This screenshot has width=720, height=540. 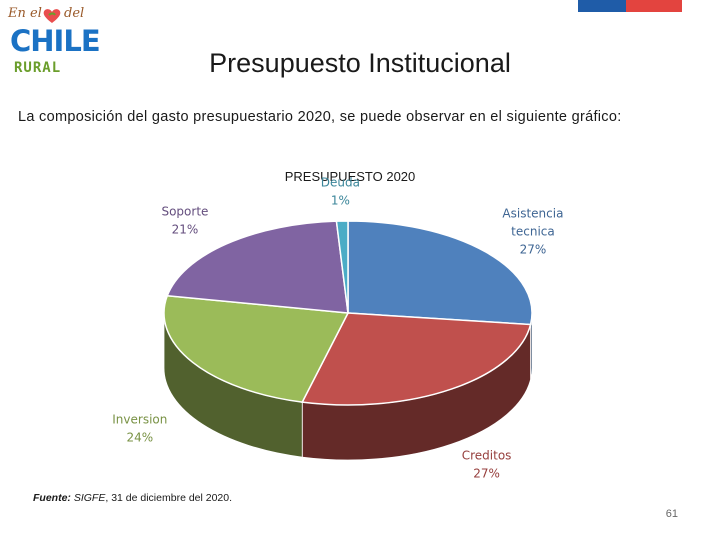 I want to click on flag-red-band, so click(x=654, y=6).